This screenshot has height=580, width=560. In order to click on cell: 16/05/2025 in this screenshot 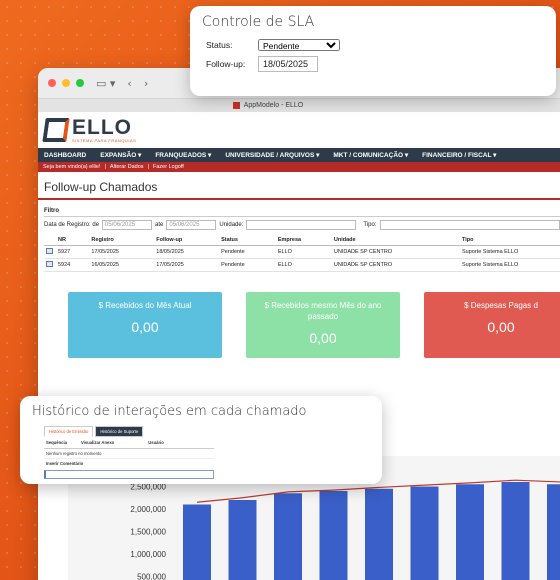, I will do `click(122, 265)`.